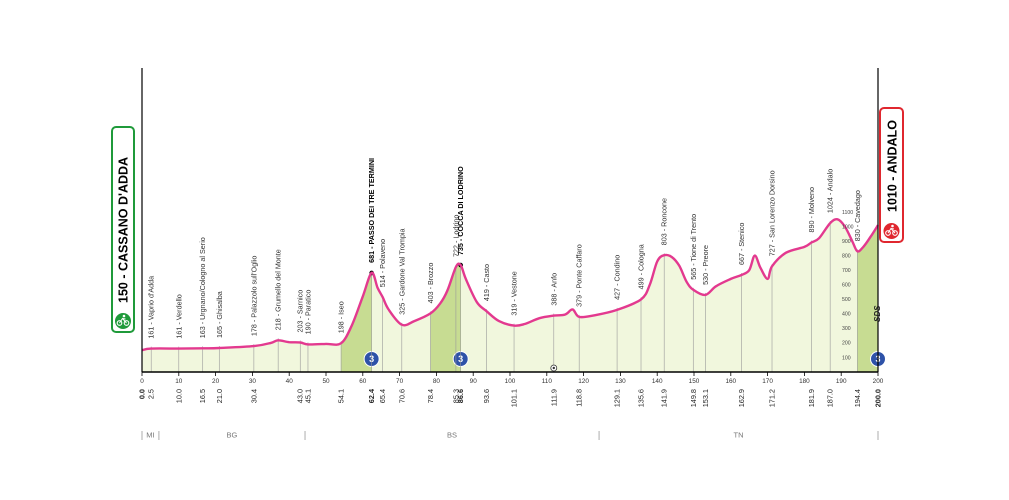  I want to click on waypoint-km-label: 78.4, so click(430, 396).